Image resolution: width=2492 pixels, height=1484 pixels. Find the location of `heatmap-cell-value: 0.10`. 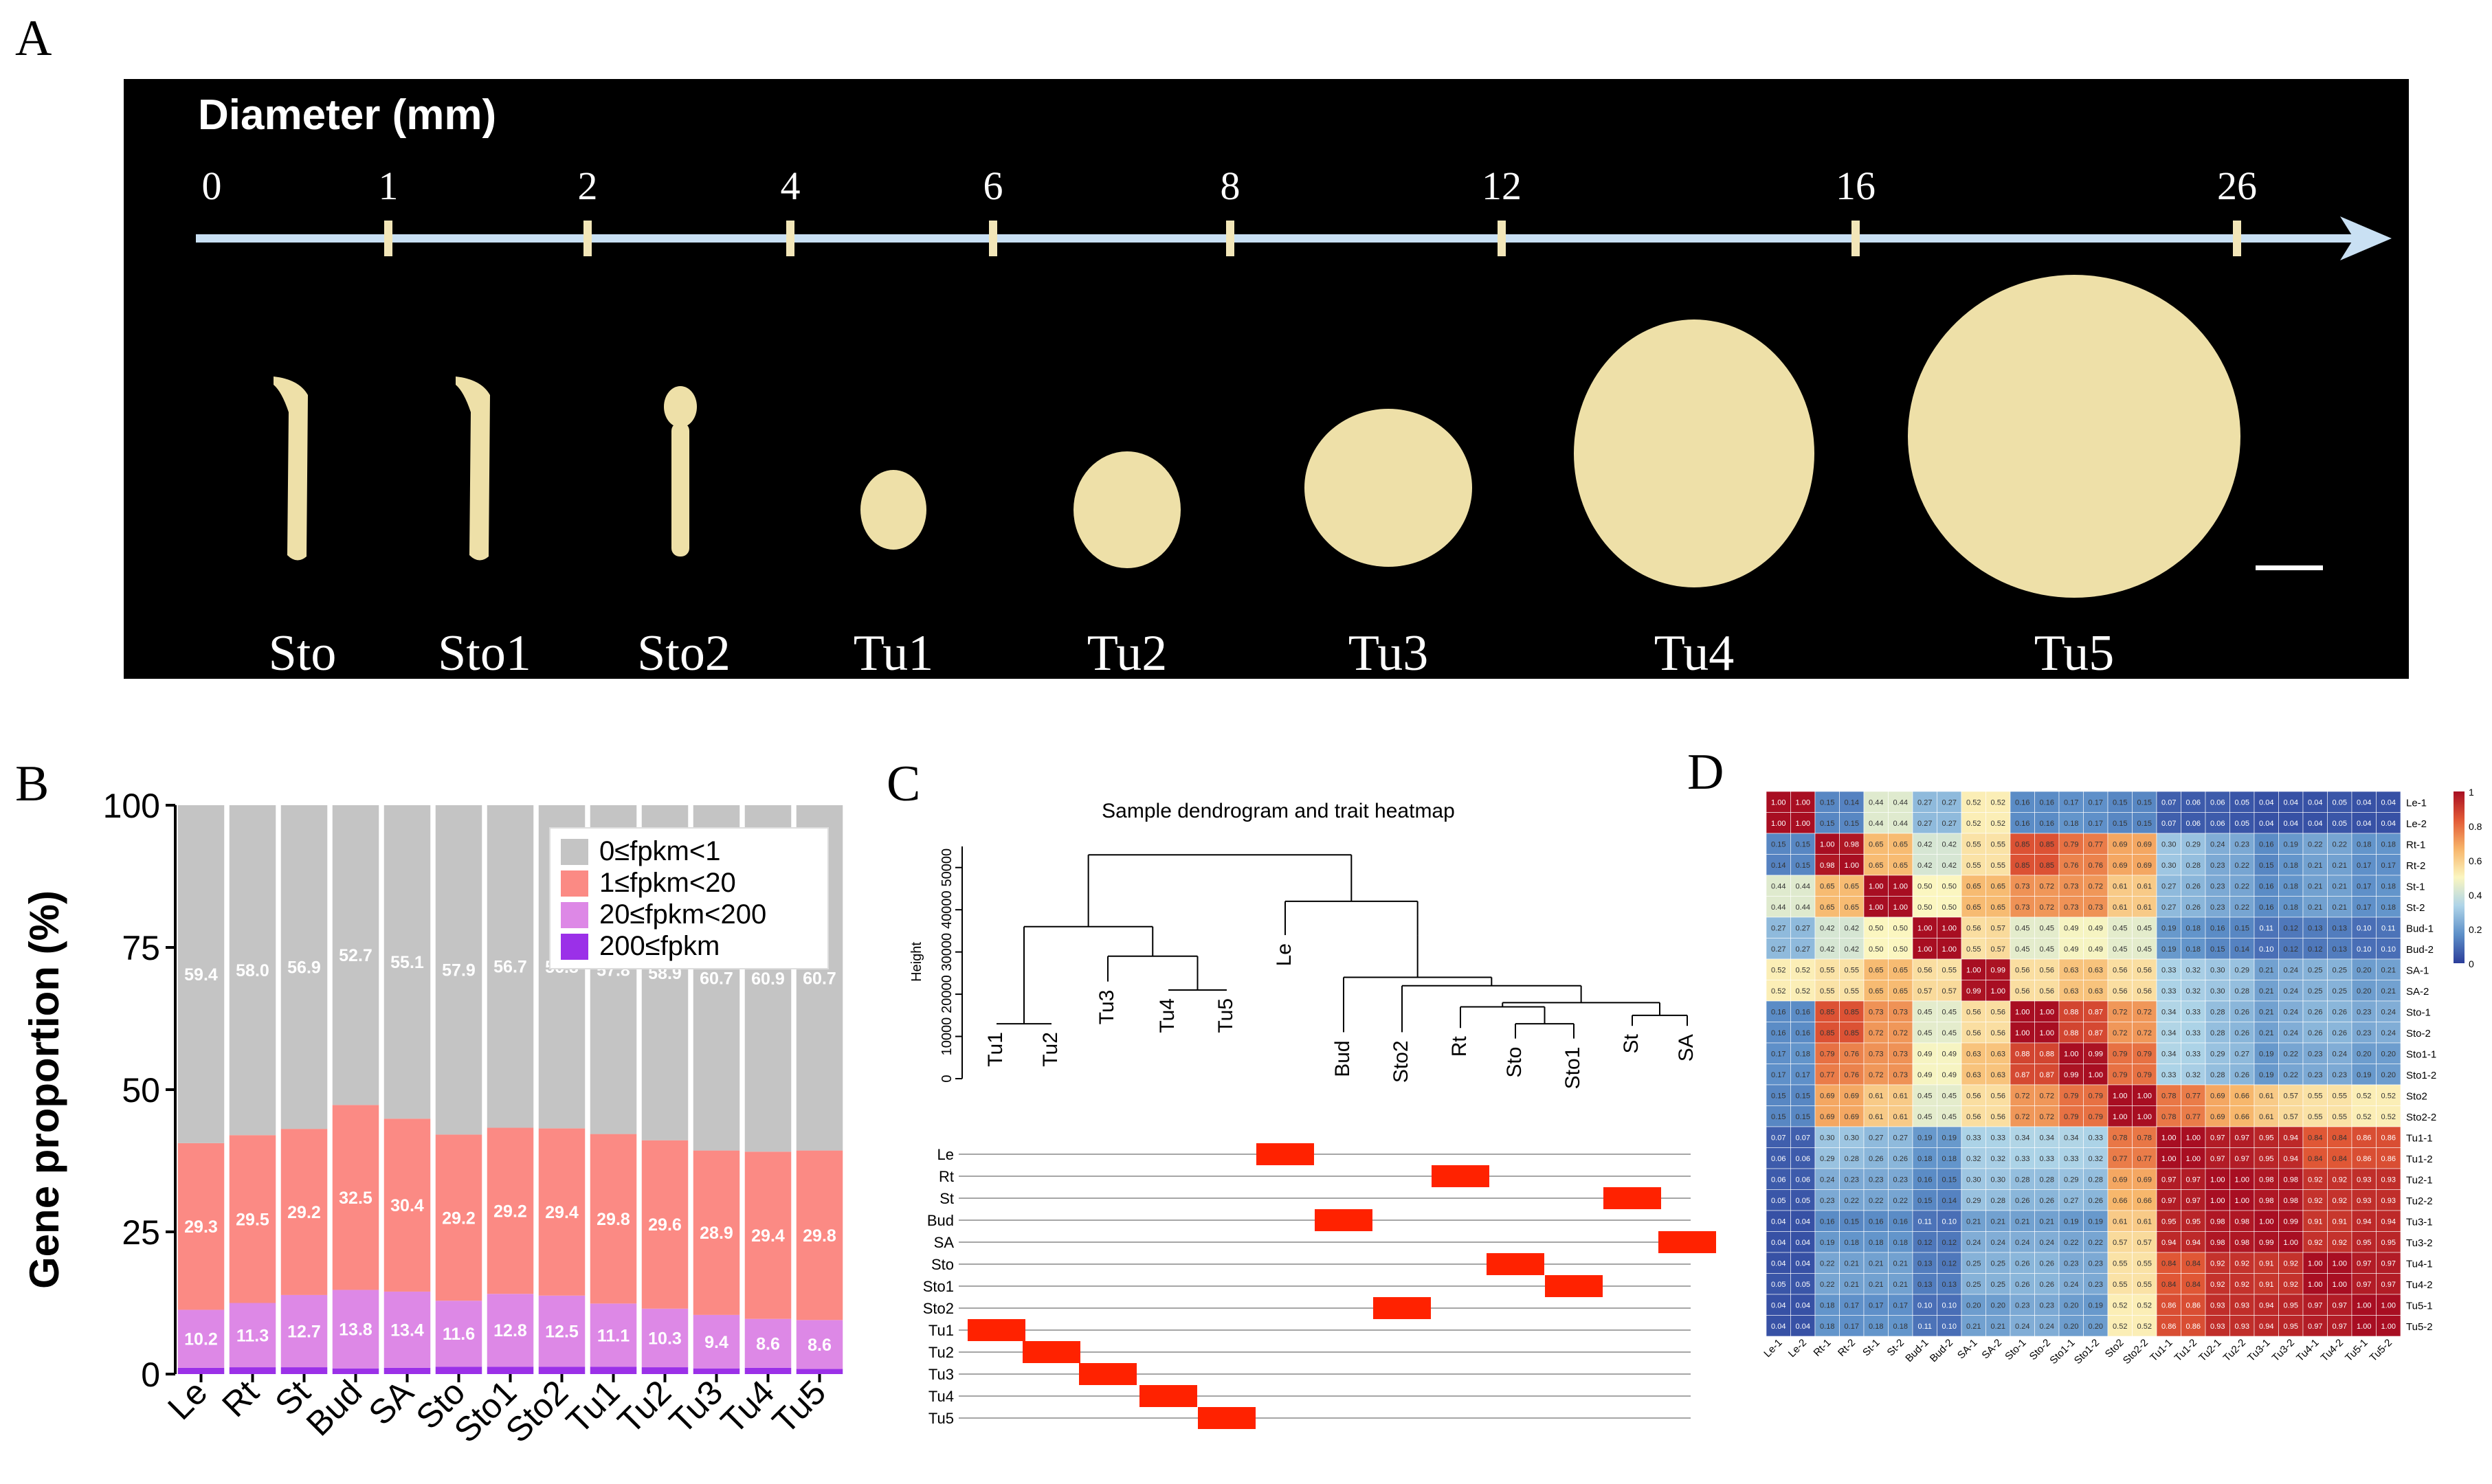

heatmap-cell-value: 0.10 is located at coordinates (2364, 949).